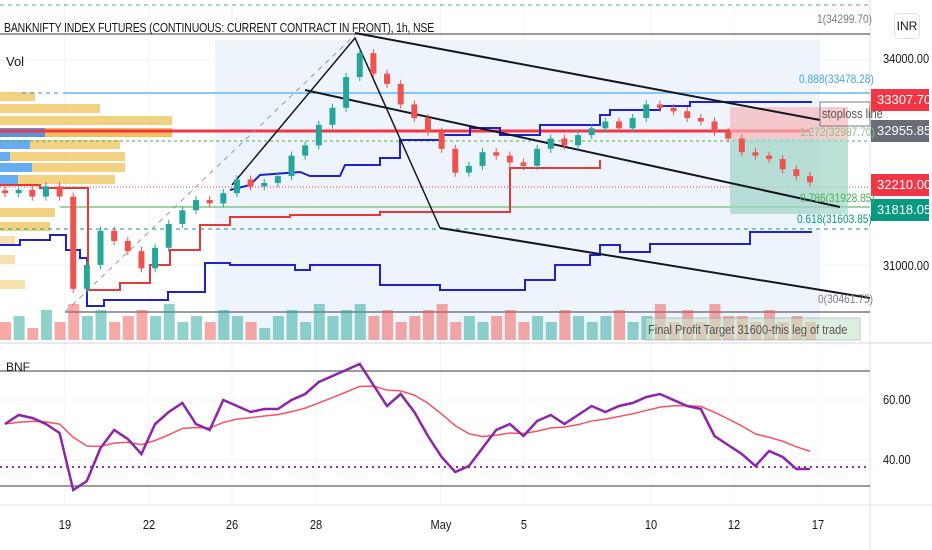 The image size is (932, 550). I want to click on rsi-ma-line, so click(407, 418).